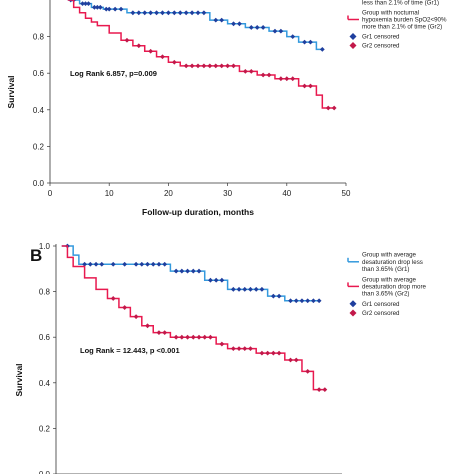 The height and width of the screenshot is (474, 474). What do you see at coordinates (36, 255) in the screenshot?
I see `panel-letter: B` at bounding box center [36, 255].